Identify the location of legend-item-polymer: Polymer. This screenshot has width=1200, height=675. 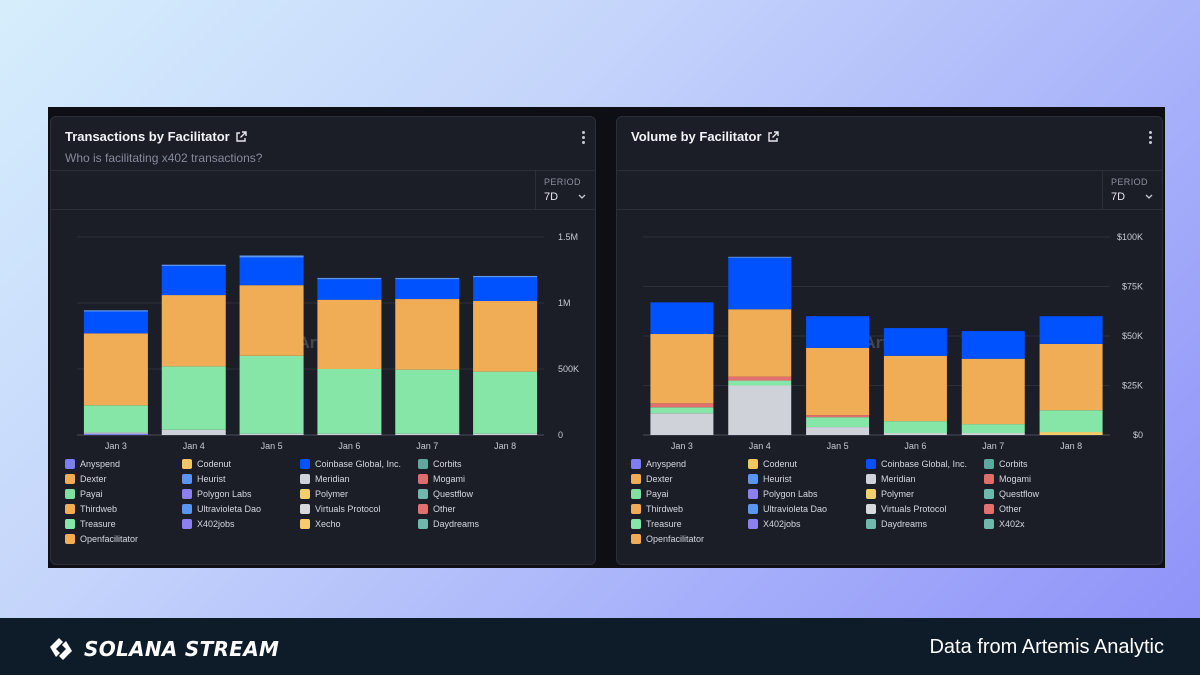
(324, 494).